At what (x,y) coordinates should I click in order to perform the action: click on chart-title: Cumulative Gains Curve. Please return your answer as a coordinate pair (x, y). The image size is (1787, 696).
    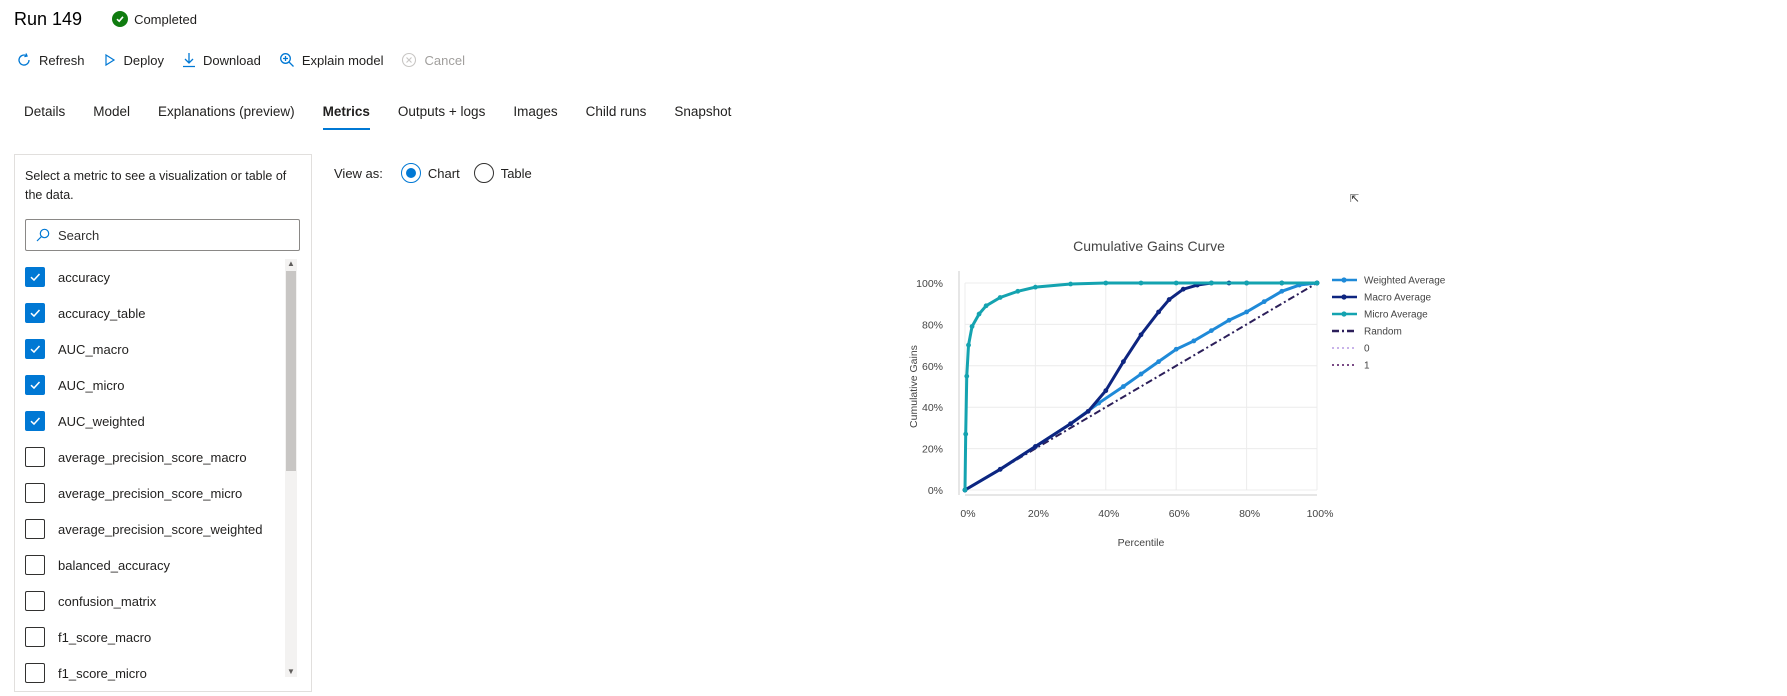
    Looking at the image, I should click on (1149, 246).